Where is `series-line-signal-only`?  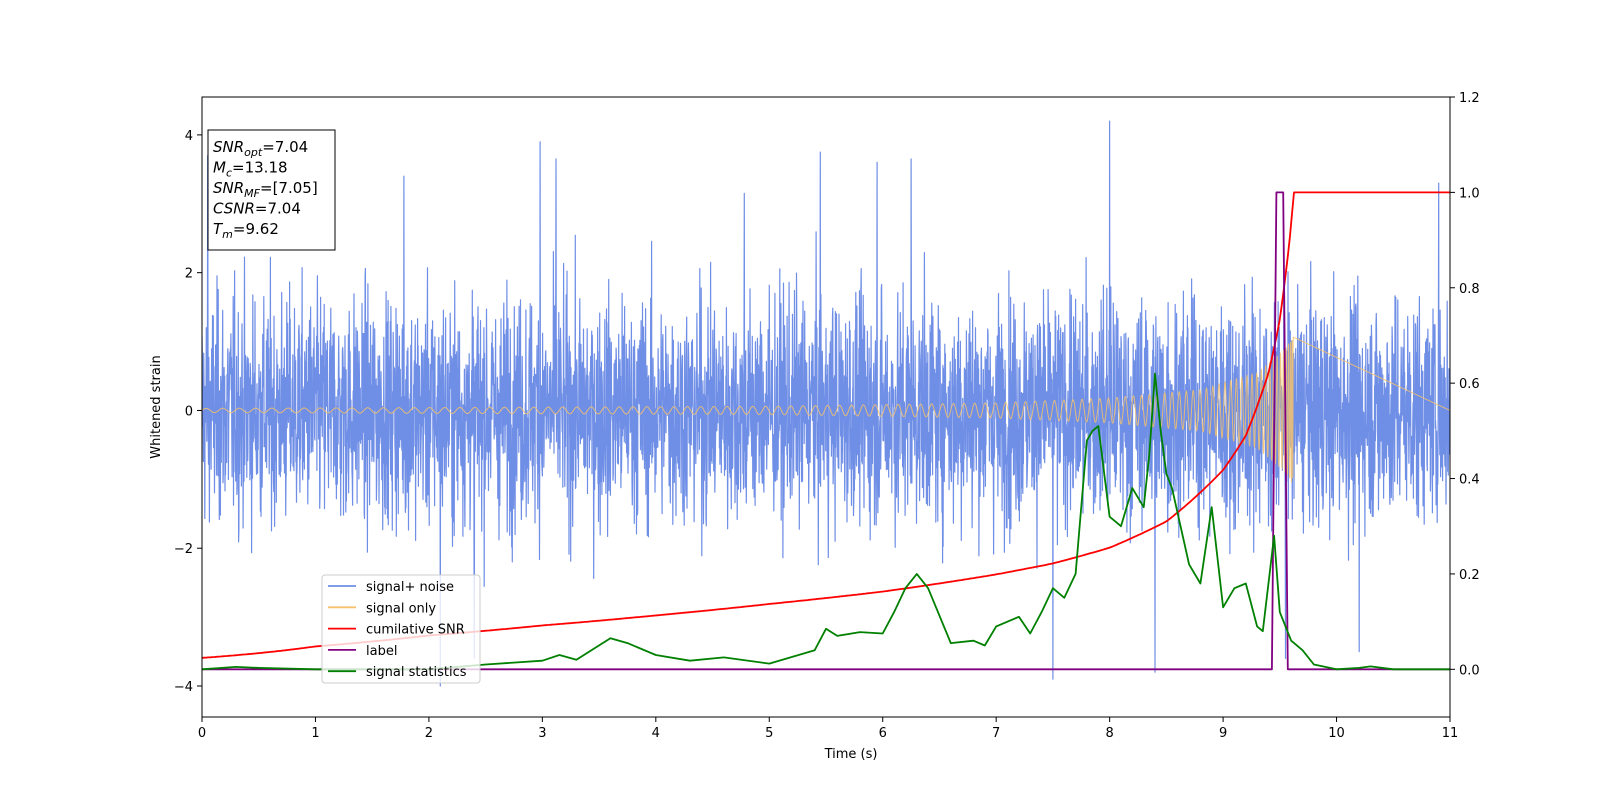 series-line-signal-only is located at coordinates (826, 409).